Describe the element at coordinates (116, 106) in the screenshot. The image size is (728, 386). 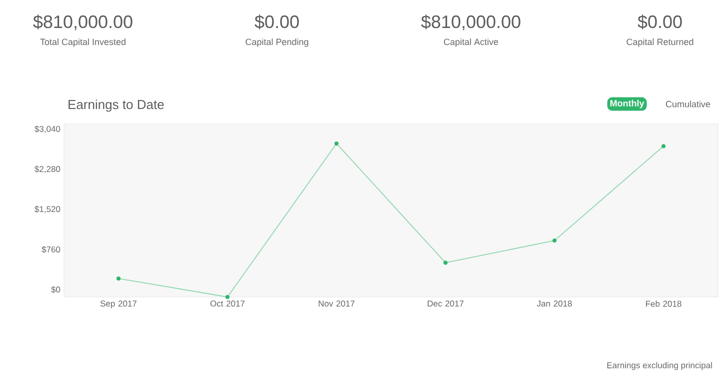
I see `chart-title: Earnings to Date` at that location.